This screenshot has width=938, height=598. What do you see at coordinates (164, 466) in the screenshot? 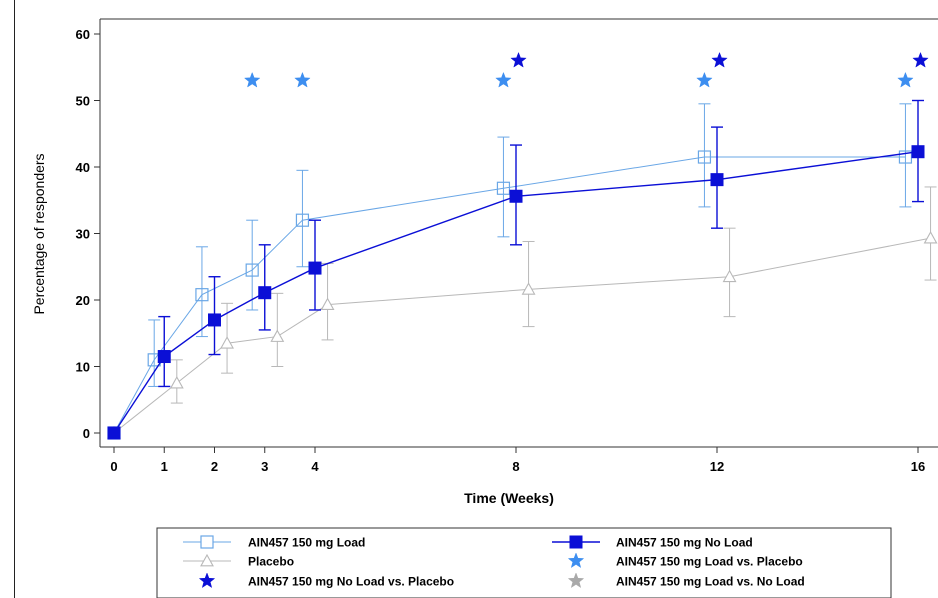
I see `x-tick-label: 1` at bounding box center [164, 466].